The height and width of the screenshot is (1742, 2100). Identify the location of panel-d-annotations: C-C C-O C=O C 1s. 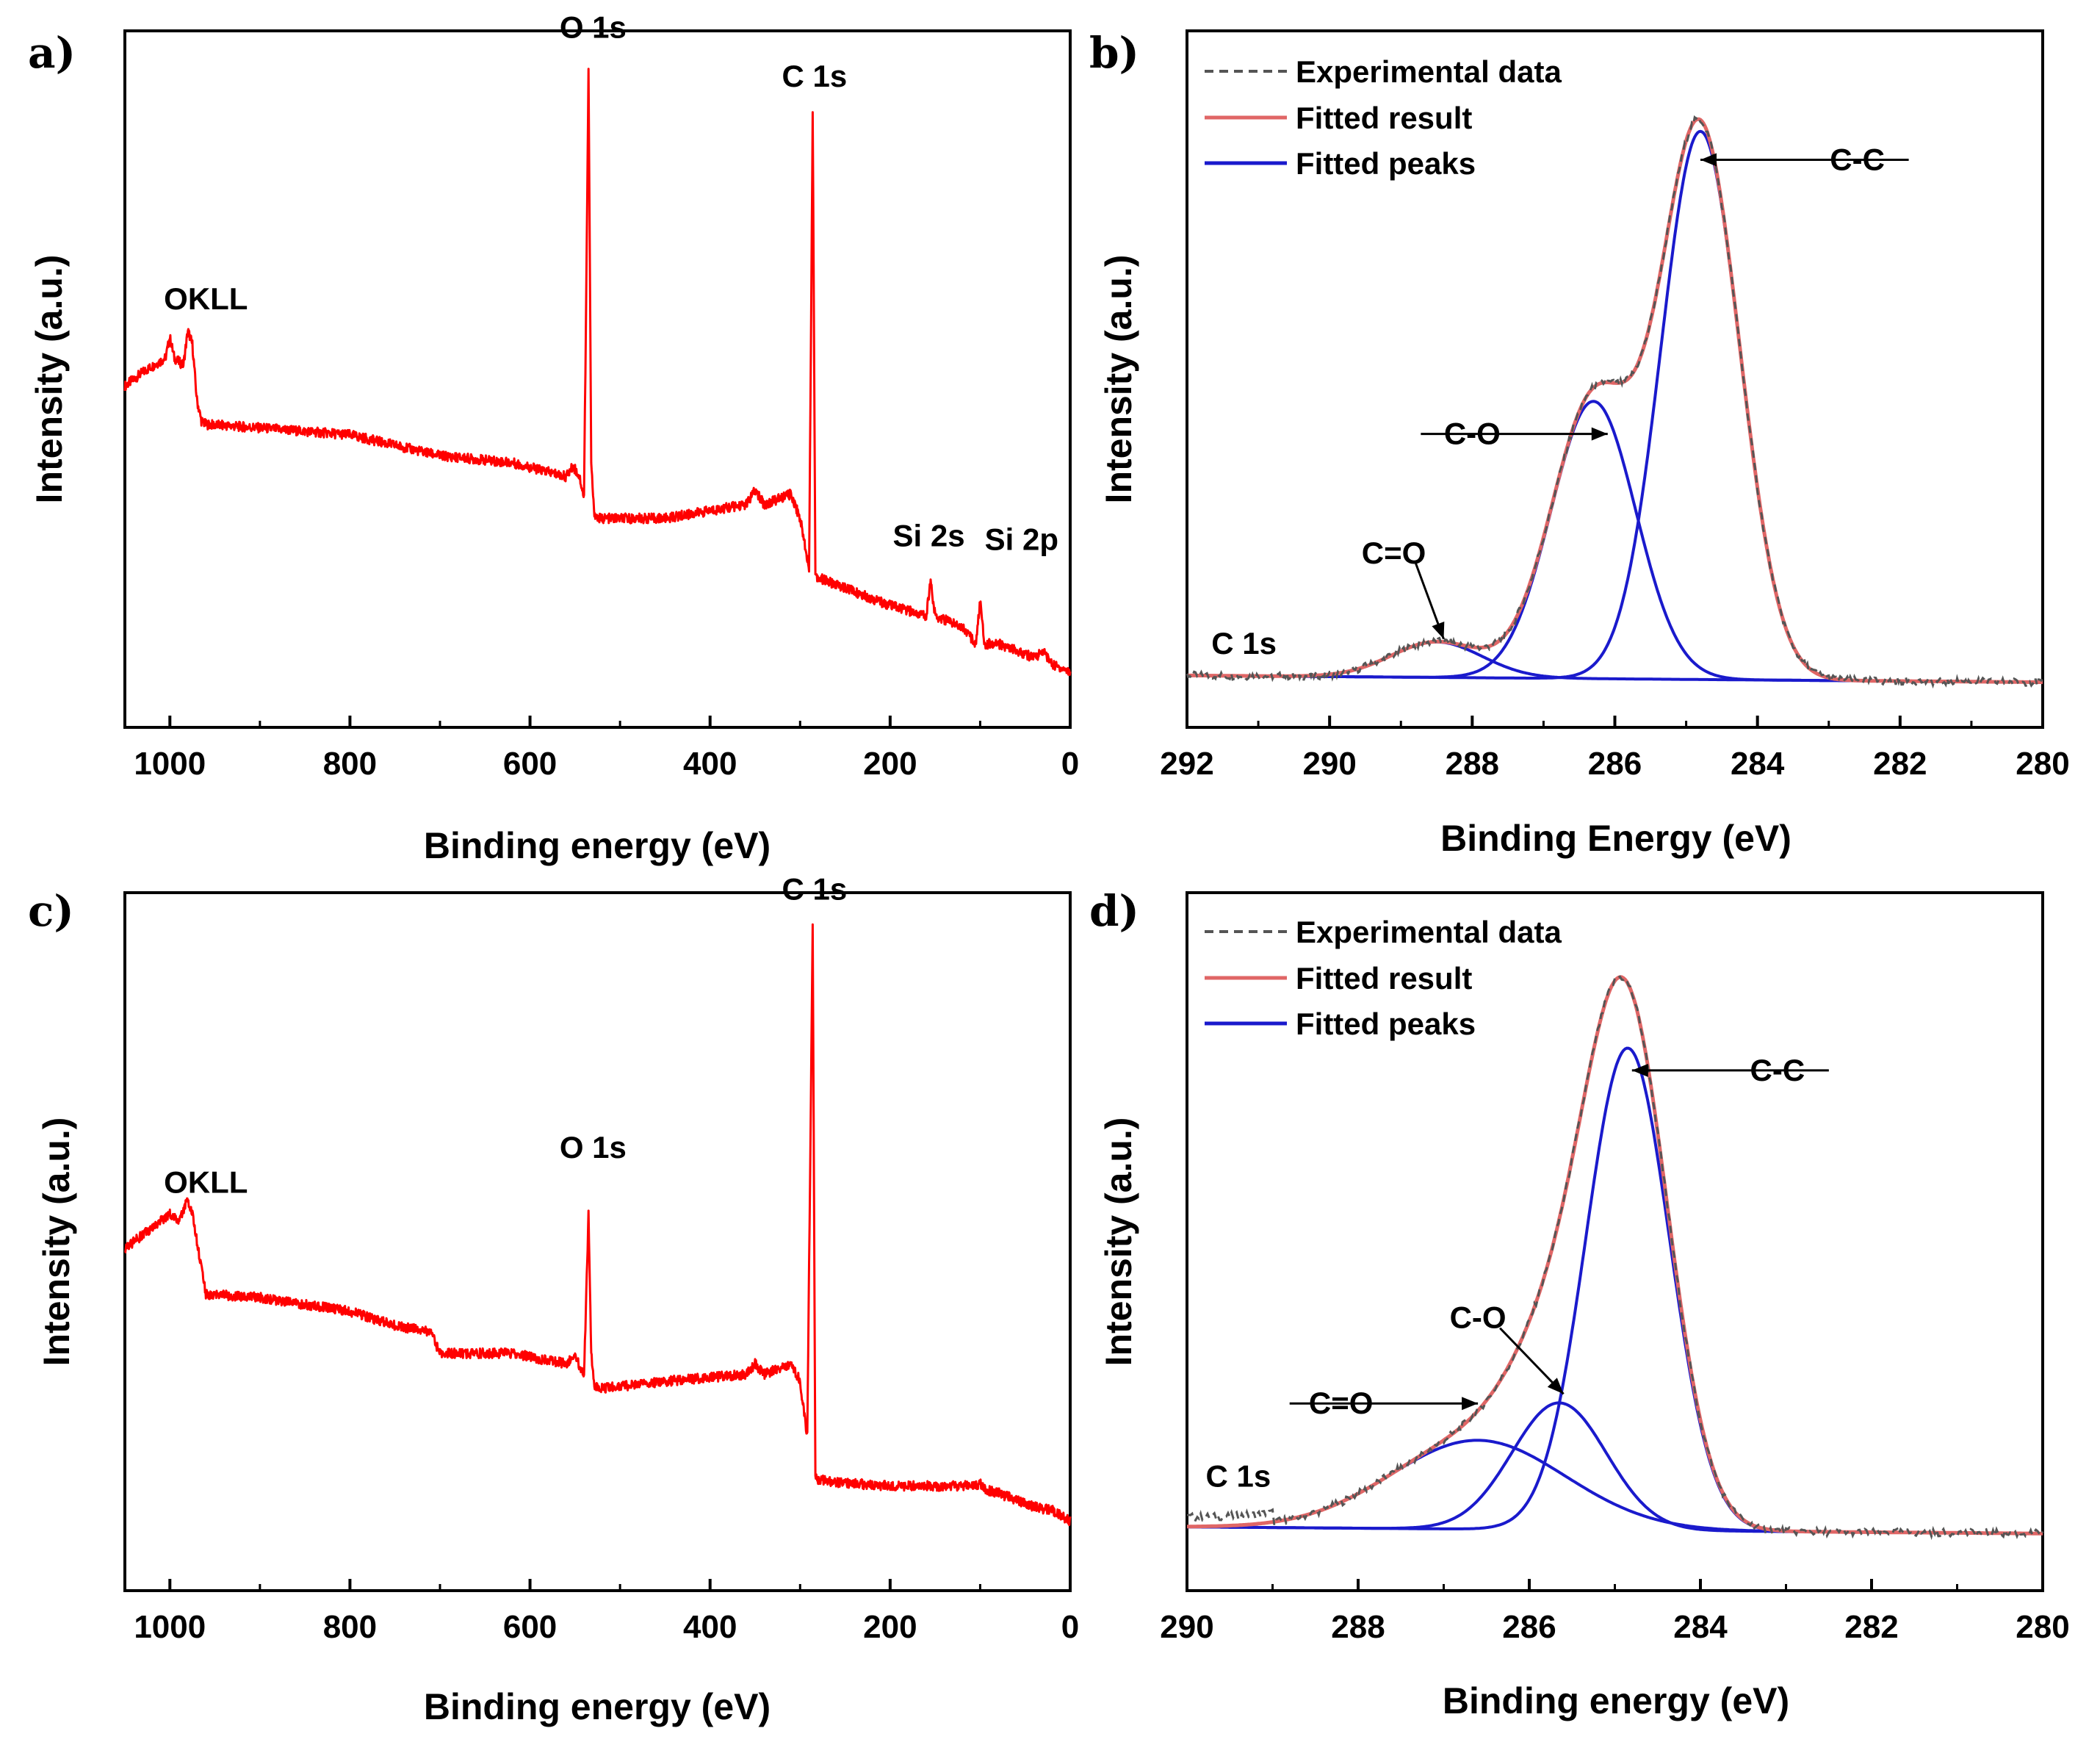
(1517, 1273).